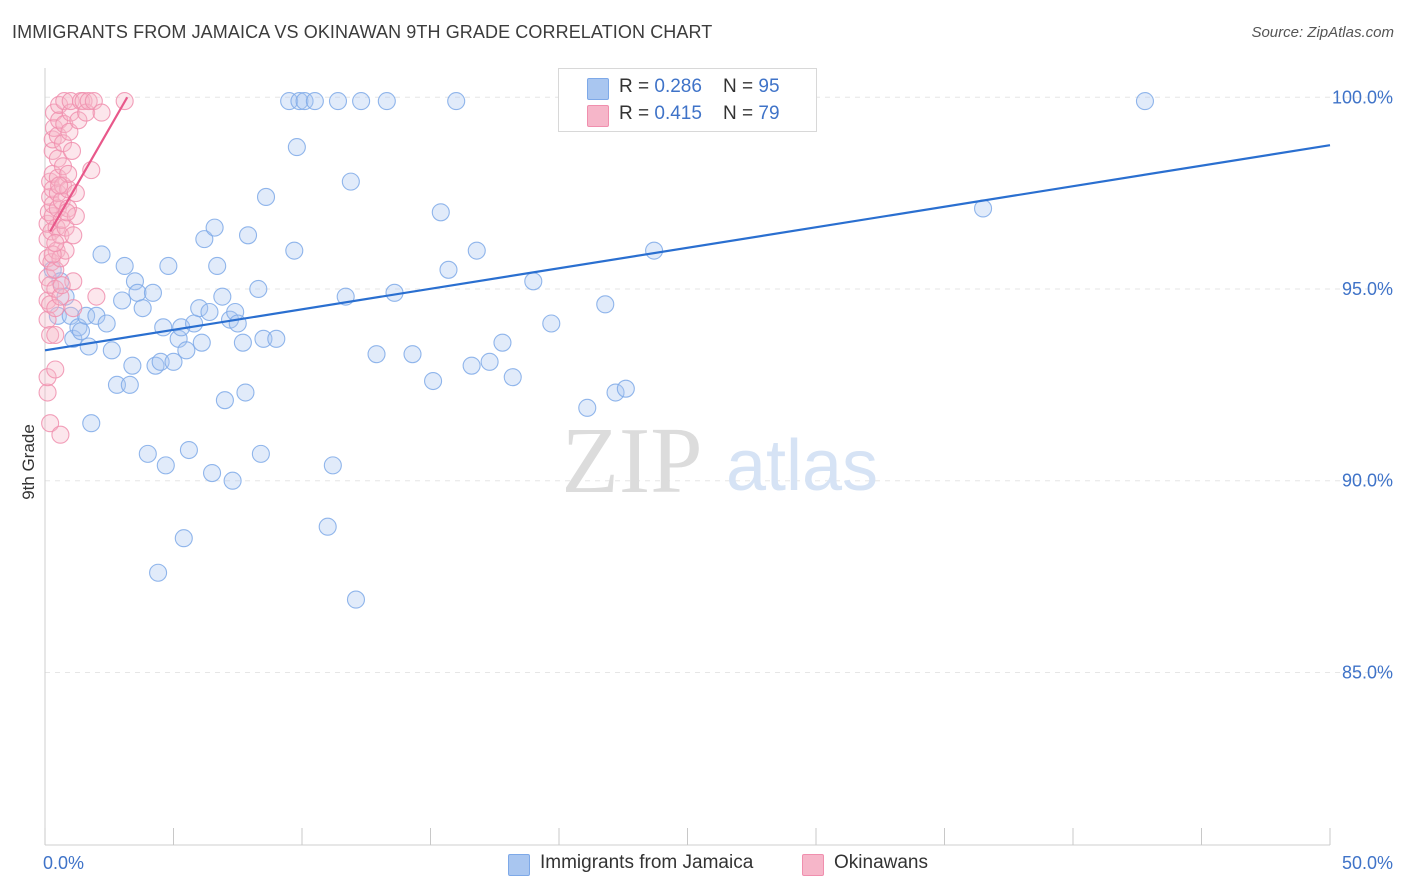  What do you see at coordinates (881, 862) in the screenshot?
I see `legend-label-okinawans: Okinawans` at bounding box center [881, 862].